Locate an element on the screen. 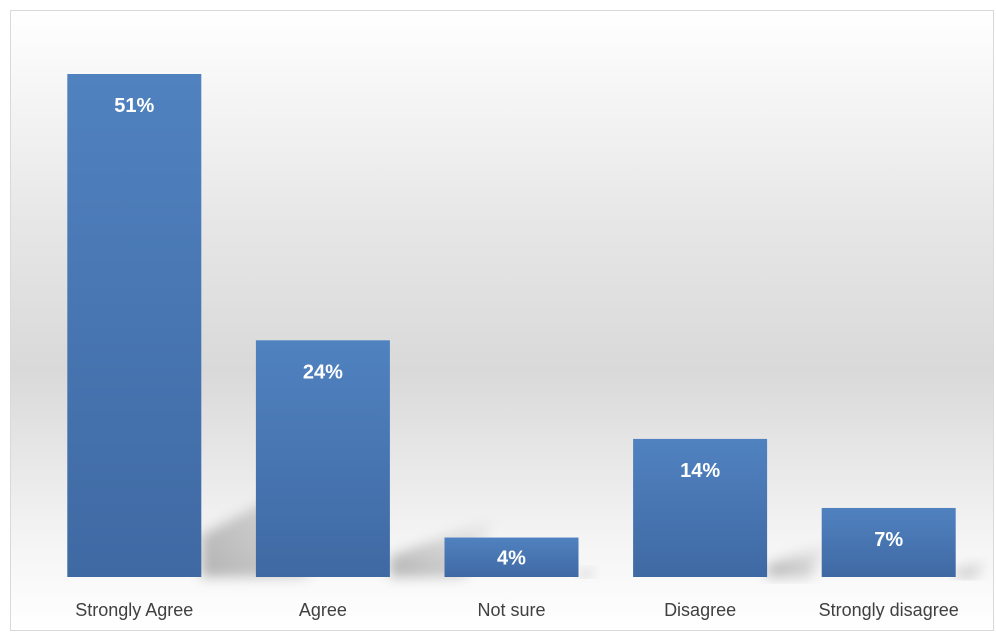 The height and width of the screenshot is (640, 996). value-label-strongly-agree: 51% is located at coordinates (134, 106).